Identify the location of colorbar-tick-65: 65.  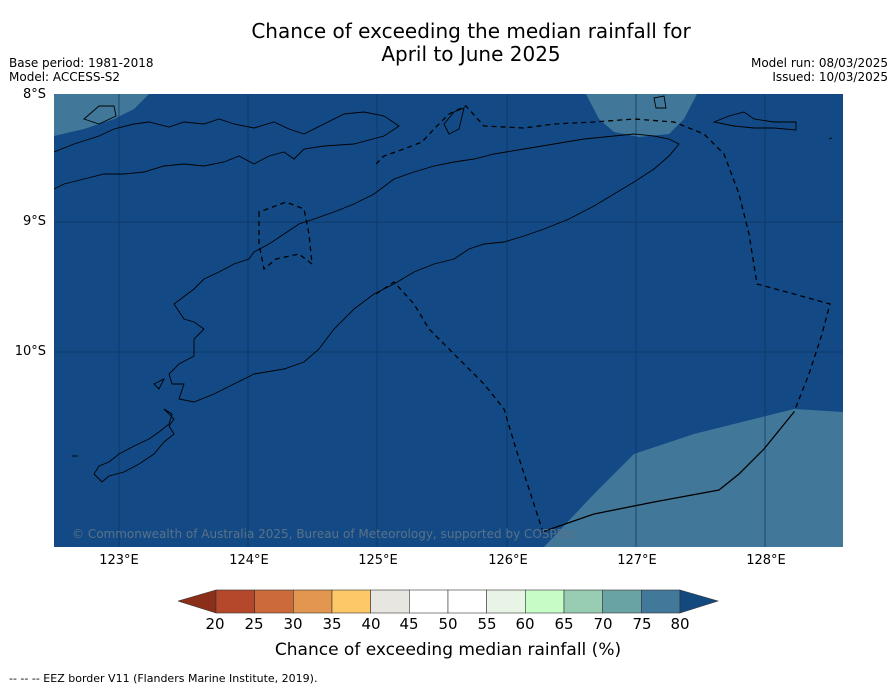
(564, 624).